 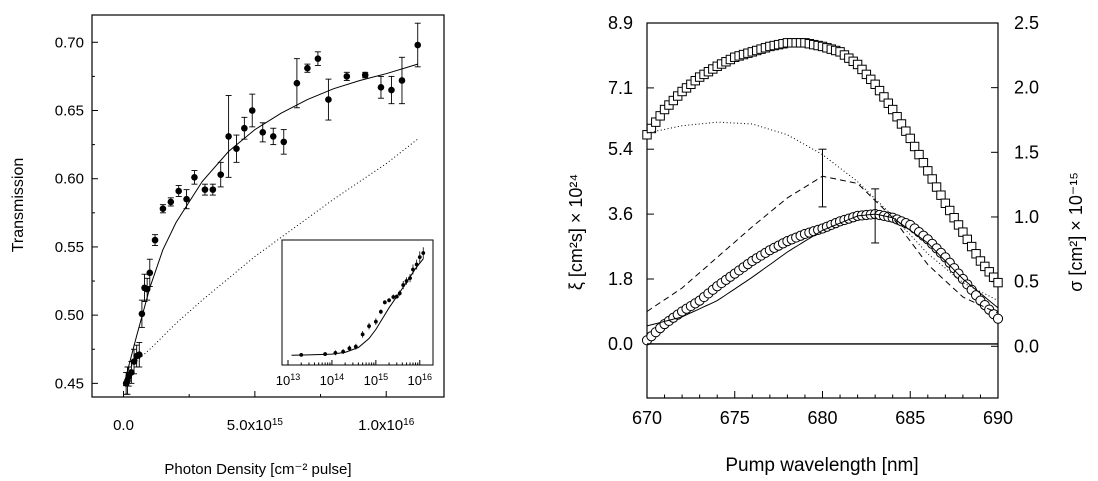 I want to click on x-tick-label-right: 690, so click(x=998, y=418).